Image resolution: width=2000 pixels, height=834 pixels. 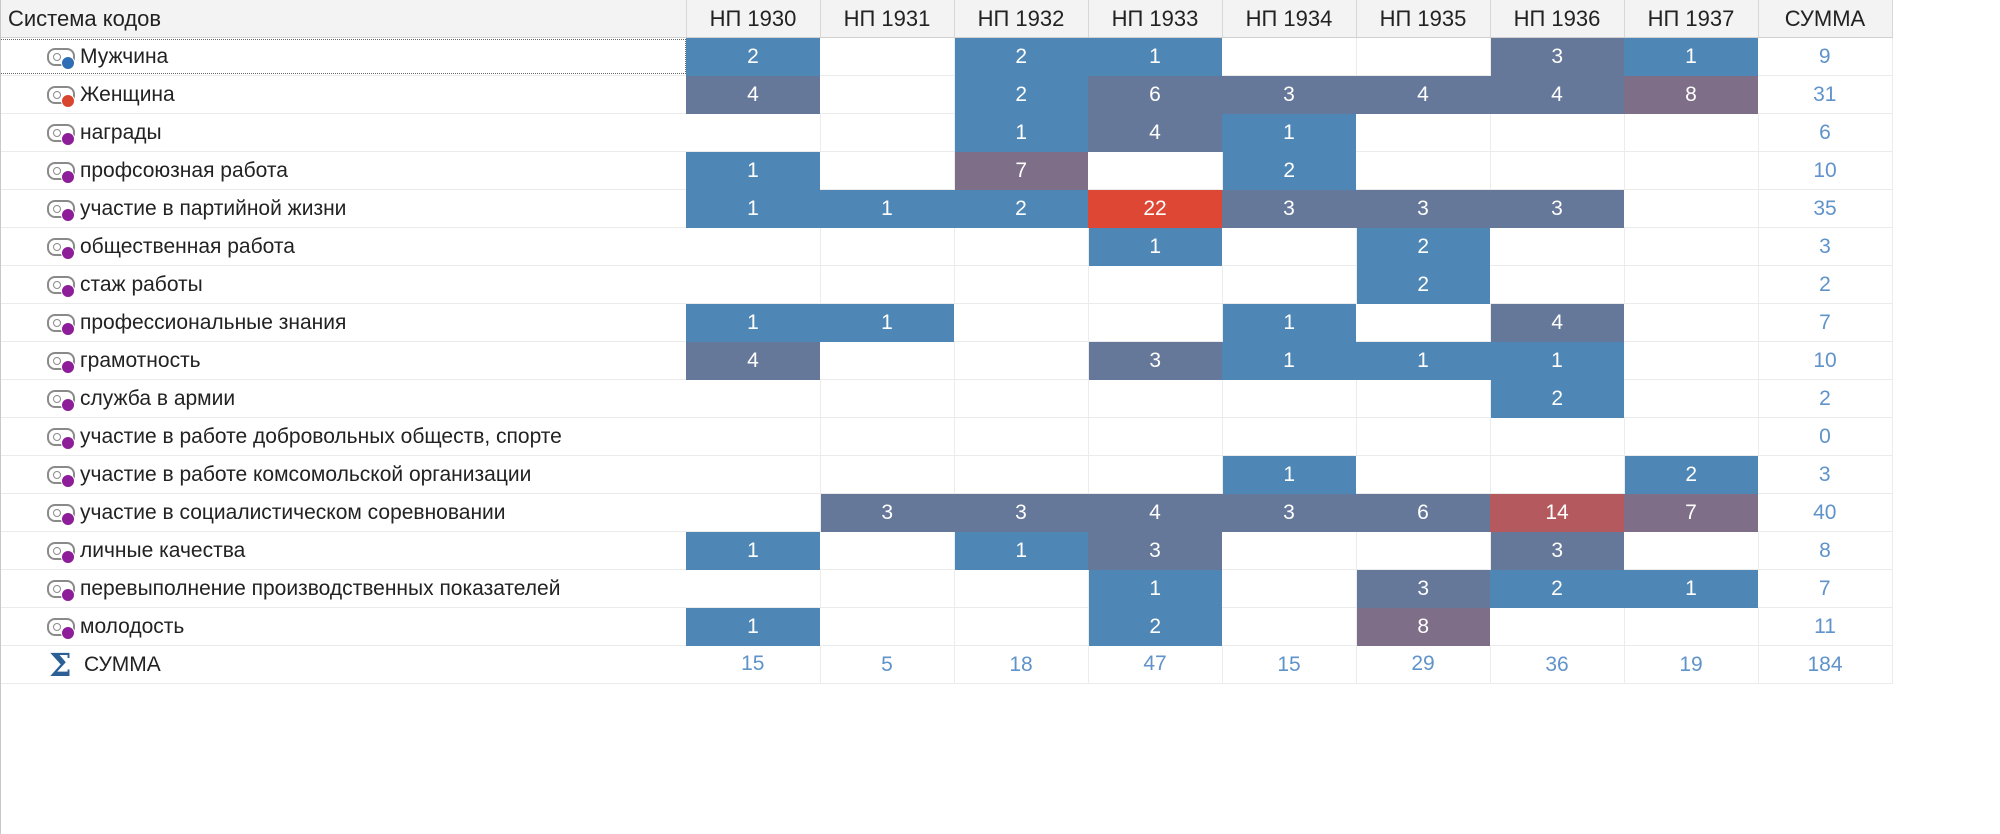 What do you see at coordinates (887, 19) in the screenshot?
I see `column-header: НП 1931` at bounding box center [887, 19].